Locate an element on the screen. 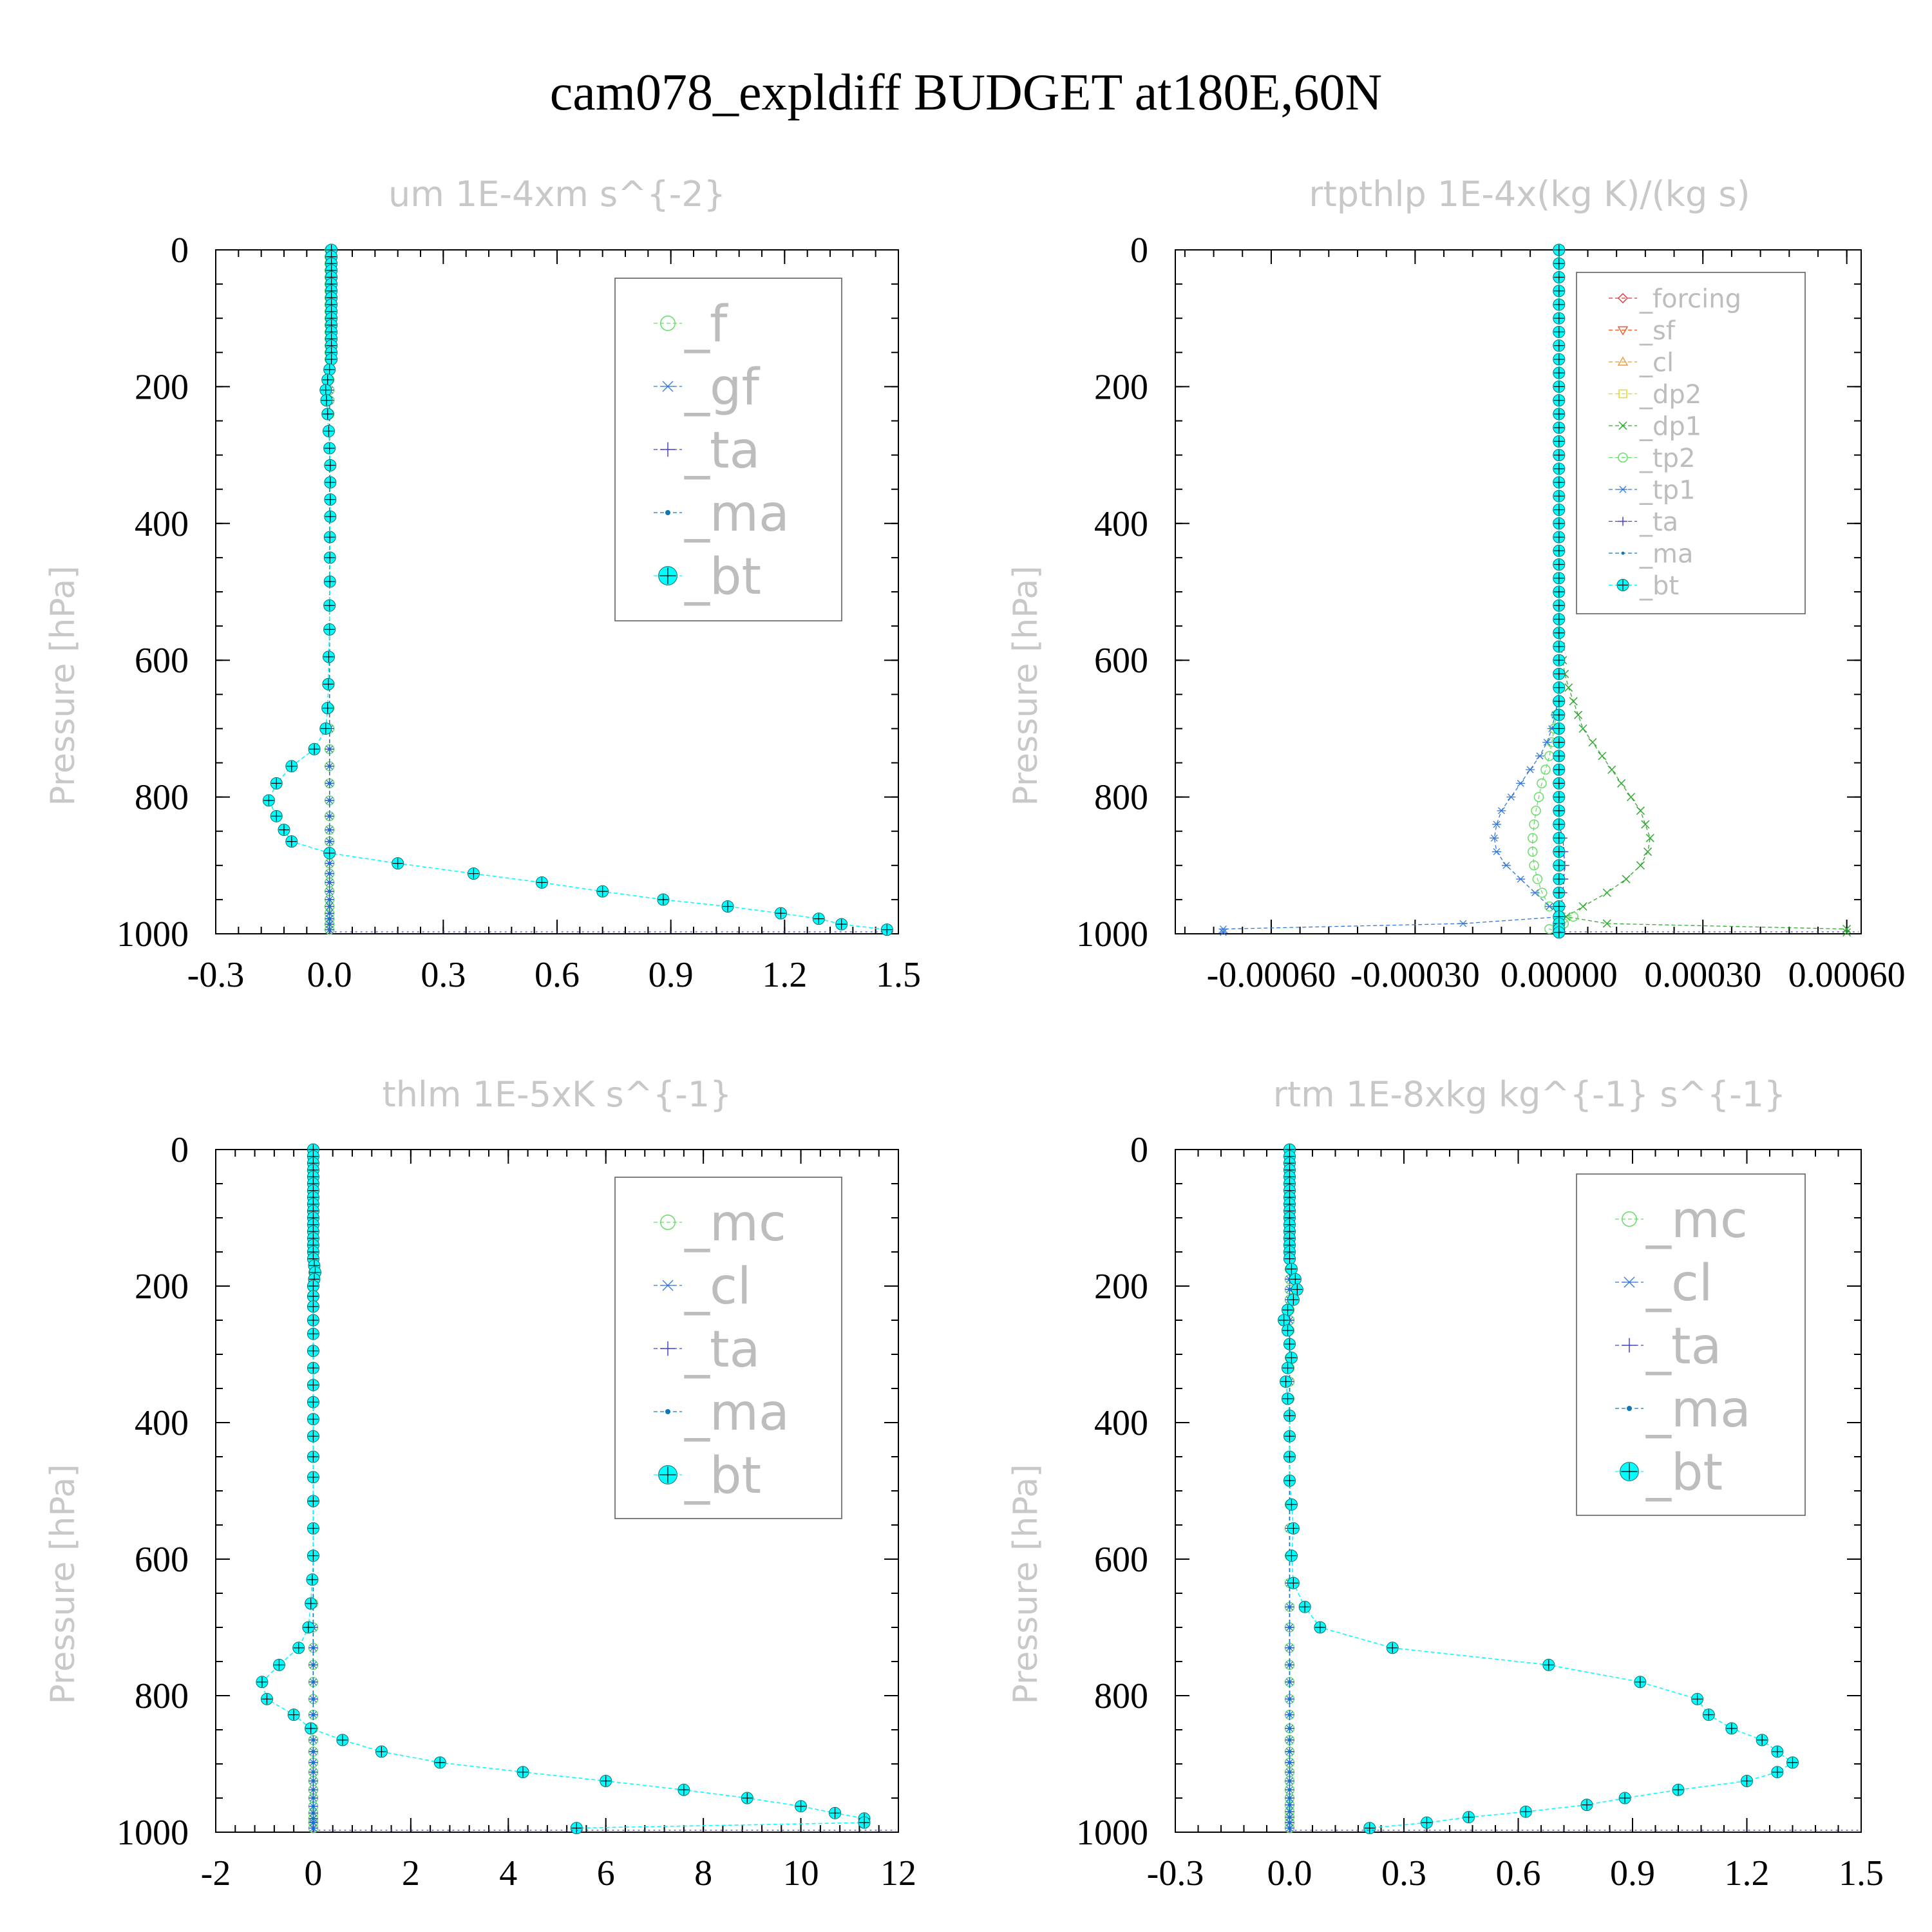 This screenshot has height=1932, width=1932. x-tick-label: 8 is located at coordinates (703, 1873).